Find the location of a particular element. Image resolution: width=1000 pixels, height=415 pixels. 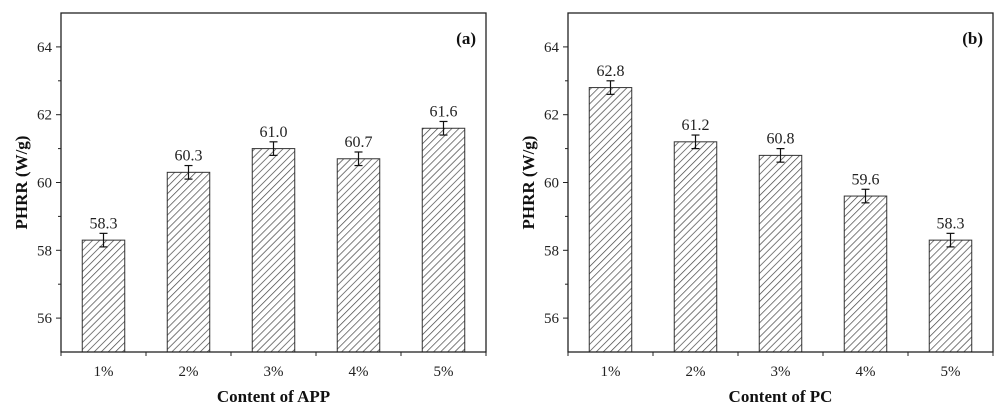

data-label: 59.6 is located at coordinates (866, 179).